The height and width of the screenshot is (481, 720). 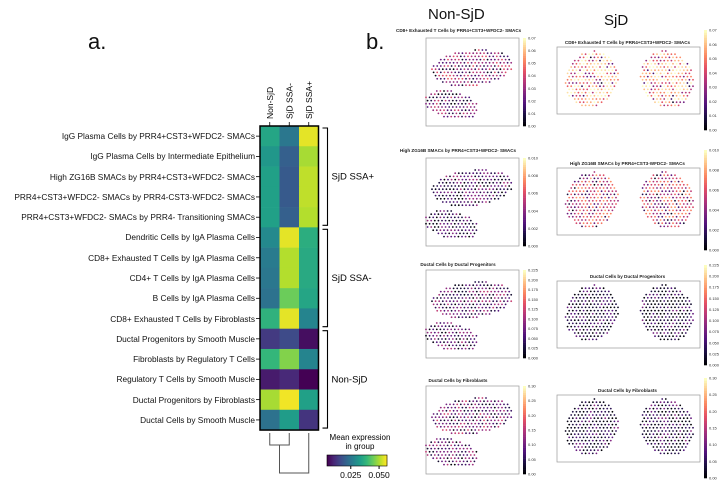 What do you see at coordinates (532, 126) in the screenshot?
I see `spatial-colorbar-tick-label: 0.00` at bounding box center [532, 126].